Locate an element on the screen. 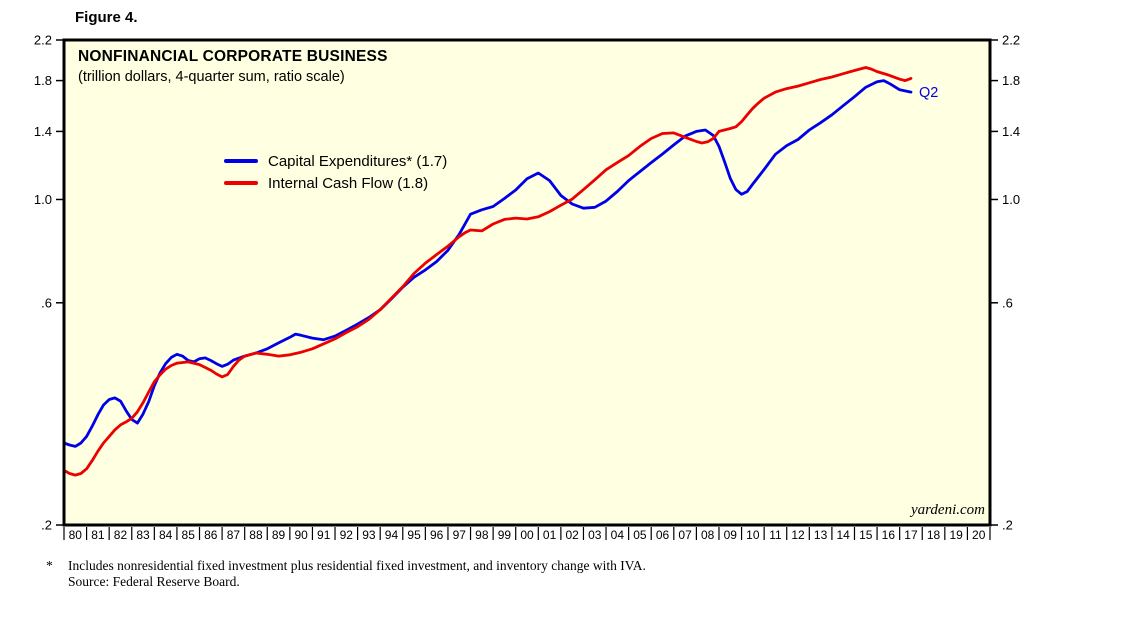 Image resolution: width=1138 pixels, height=621 pixels. x-axis-label: 19 is located at coordinates (956, 535).